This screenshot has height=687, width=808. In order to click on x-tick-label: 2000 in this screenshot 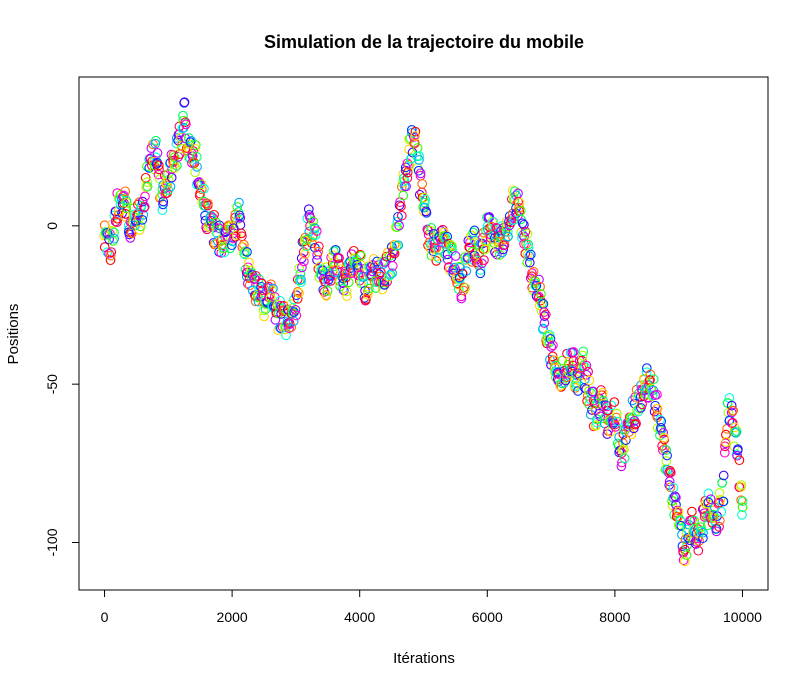, I will do `click(232, 617)`.